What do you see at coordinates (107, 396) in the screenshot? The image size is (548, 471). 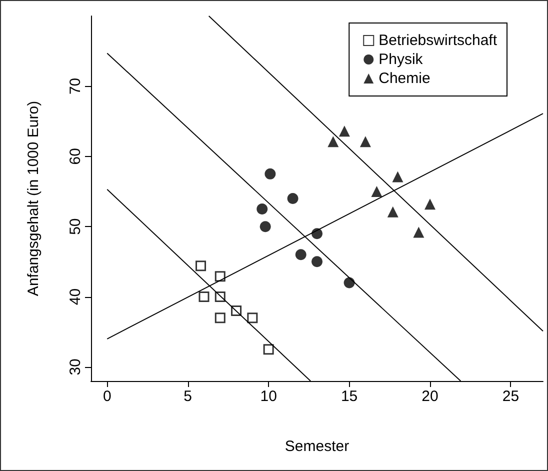 I see `x-tick-label: 0` at bounding box center [107, 396].